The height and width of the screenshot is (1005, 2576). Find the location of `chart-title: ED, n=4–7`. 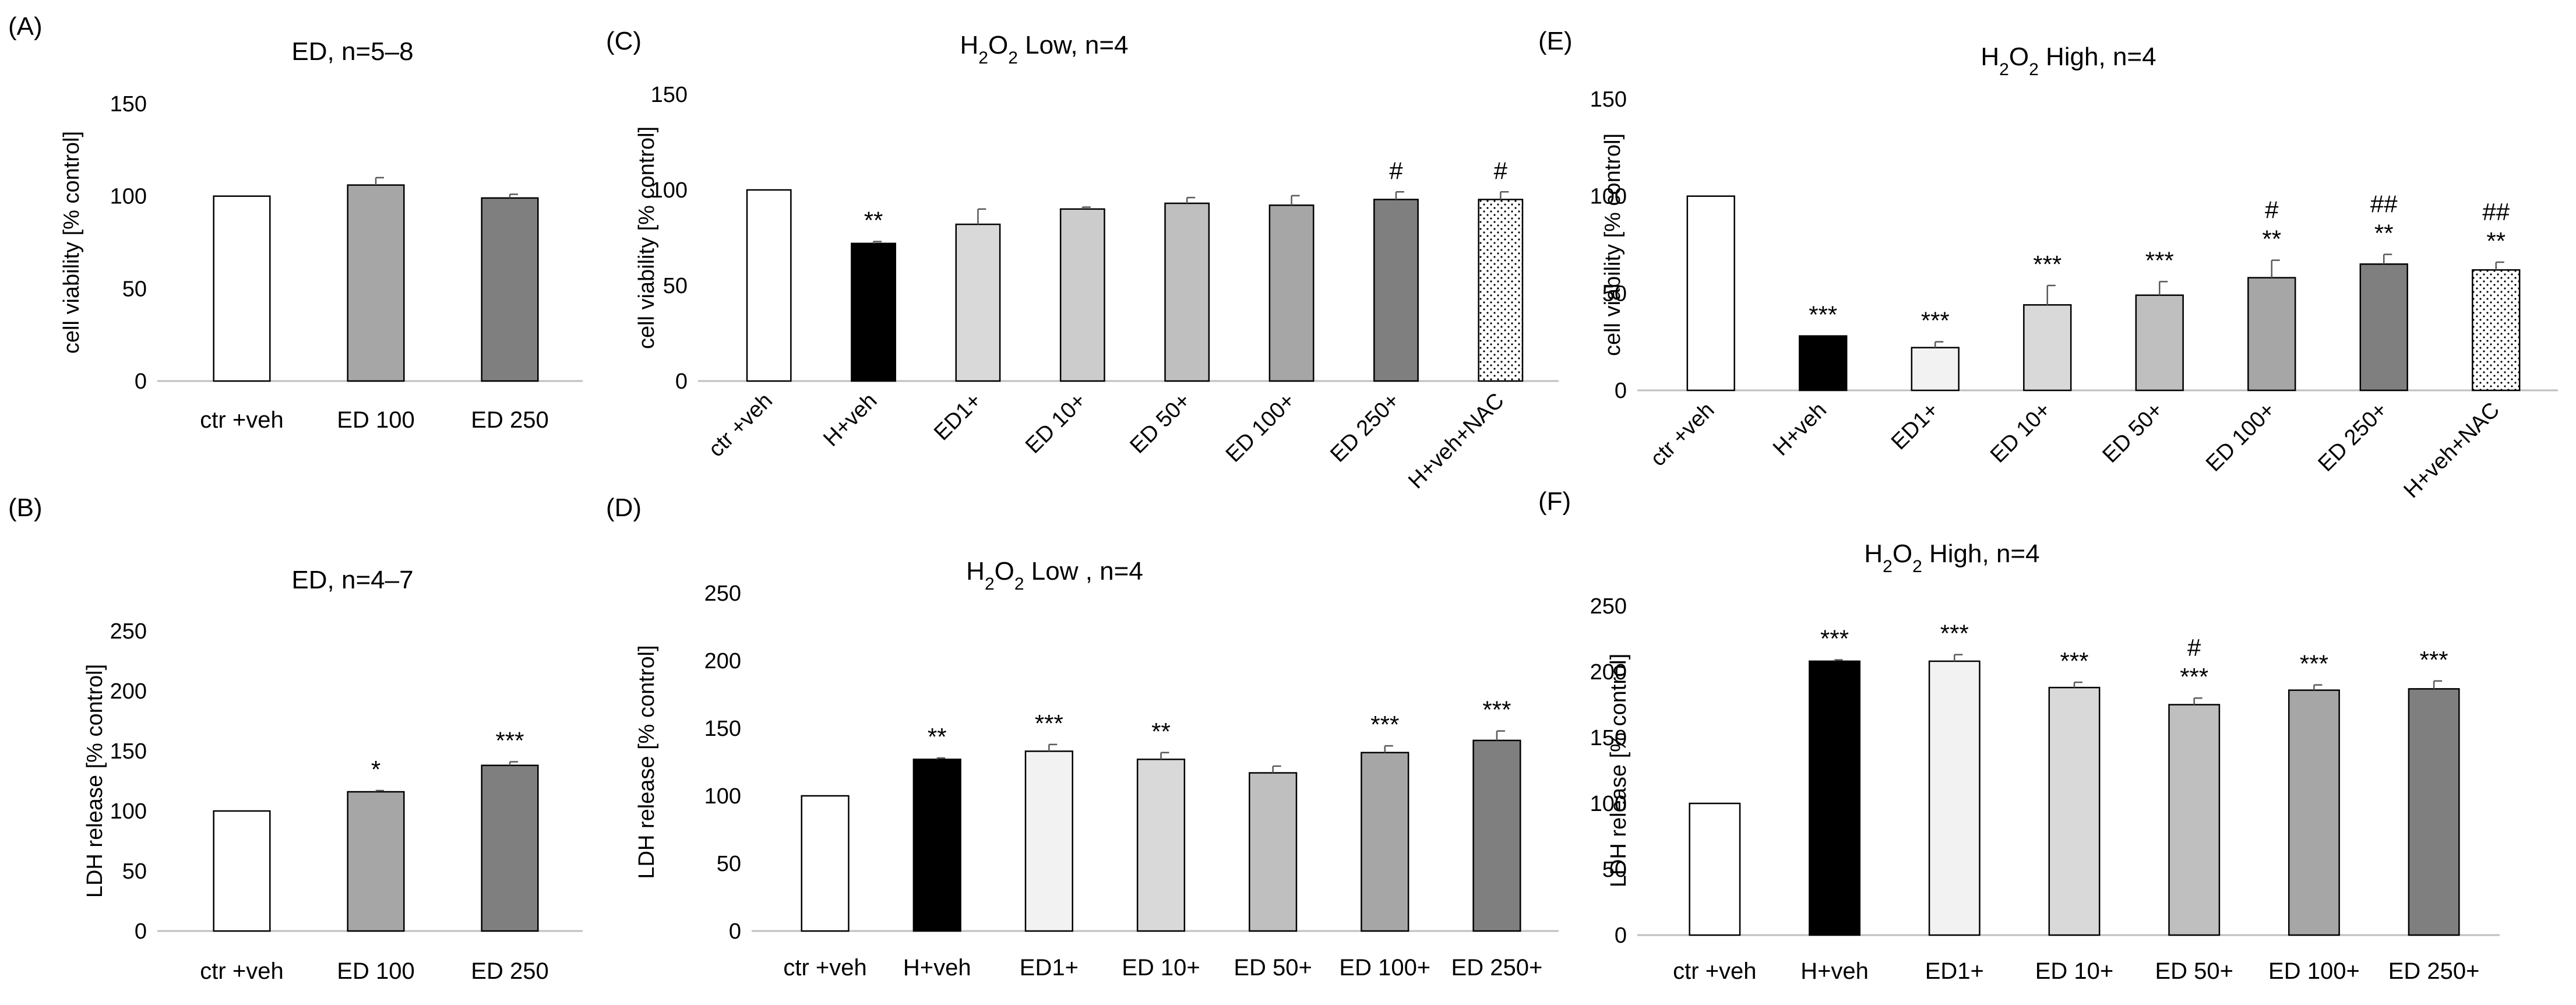

chart-title: ED, n=4–7 is located at coordinates (352, 580).